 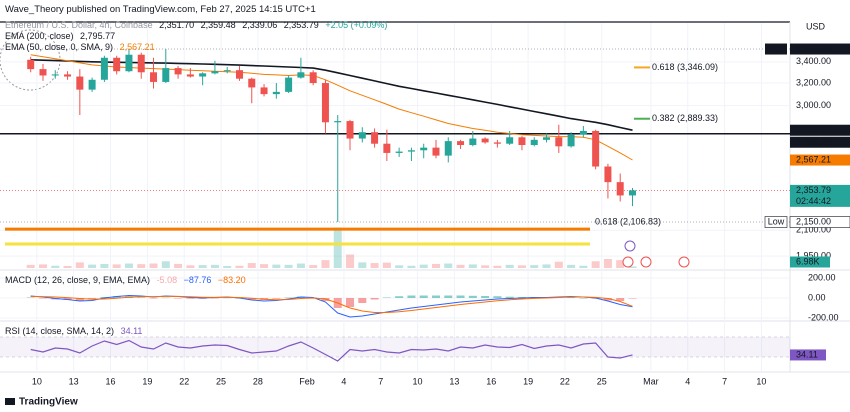 What do you see at coordinates (651, 381) in the screenshot?
I see `x-tick-label: Mar` at bounding box center [651, 381].